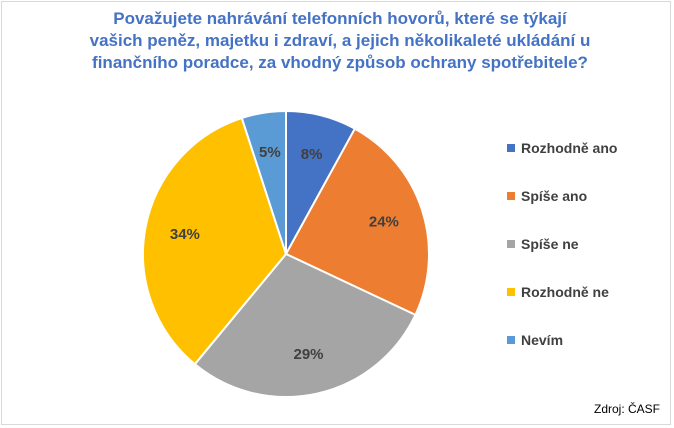 This screenshot has width=674, height=428. I want to click on legend-label: Spíše ano, so click(554, 196).